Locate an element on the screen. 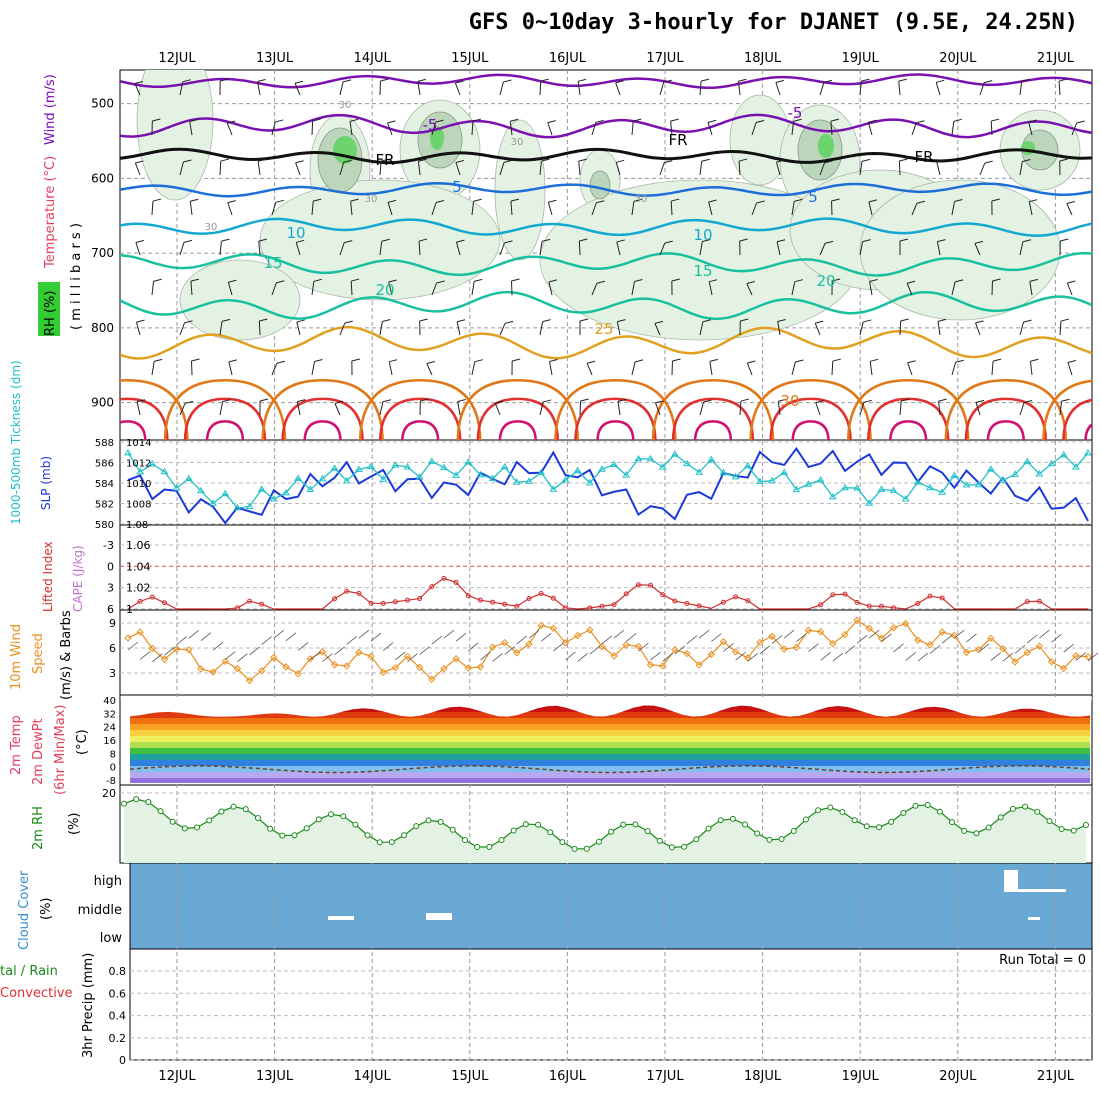  lifted-index-tick-label: -3 is located at coordinates (108, 545).